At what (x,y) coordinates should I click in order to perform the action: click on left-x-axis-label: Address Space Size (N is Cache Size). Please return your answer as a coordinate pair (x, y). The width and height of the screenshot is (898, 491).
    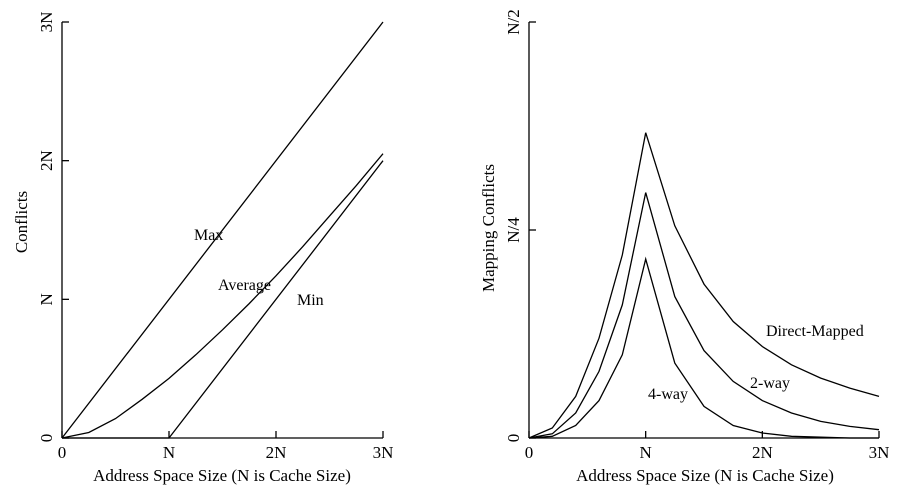
    Looking at the image, I should click on (222, 475).